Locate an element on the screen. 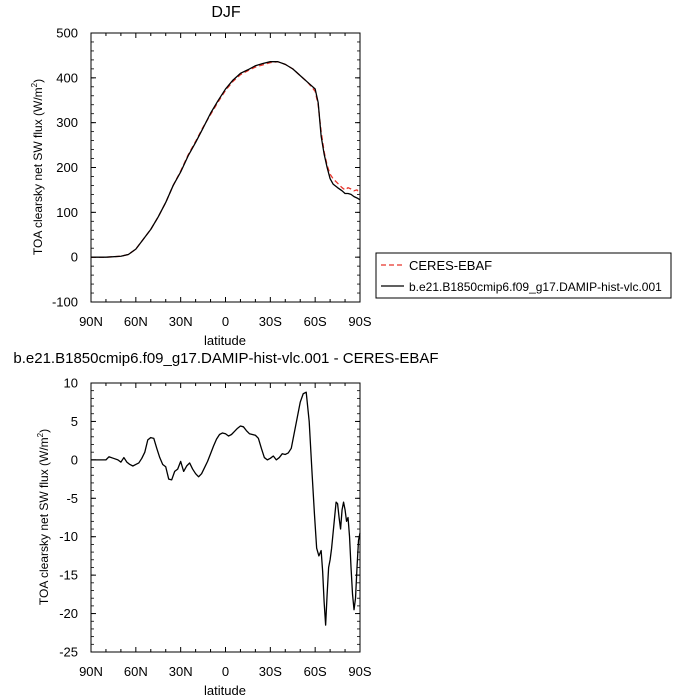  y-tick-label: 5 is located at coordinates (74, 421).